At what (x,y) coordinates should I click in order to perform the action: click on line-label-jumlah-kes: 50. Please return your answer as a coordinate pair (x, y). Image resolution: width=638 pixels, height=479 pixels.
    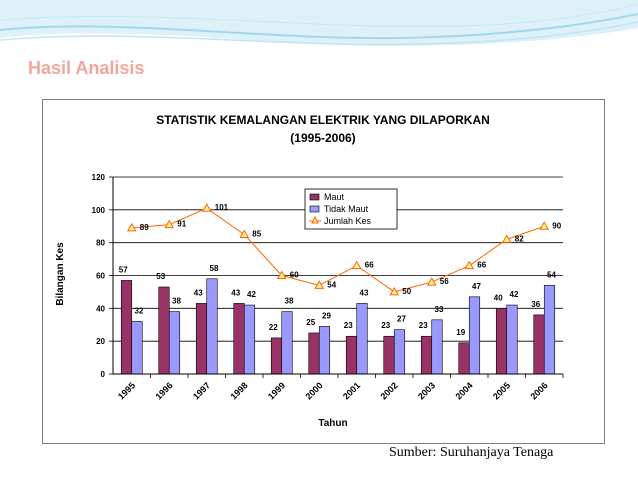
    Looking at the image, I should click on (406, 291).